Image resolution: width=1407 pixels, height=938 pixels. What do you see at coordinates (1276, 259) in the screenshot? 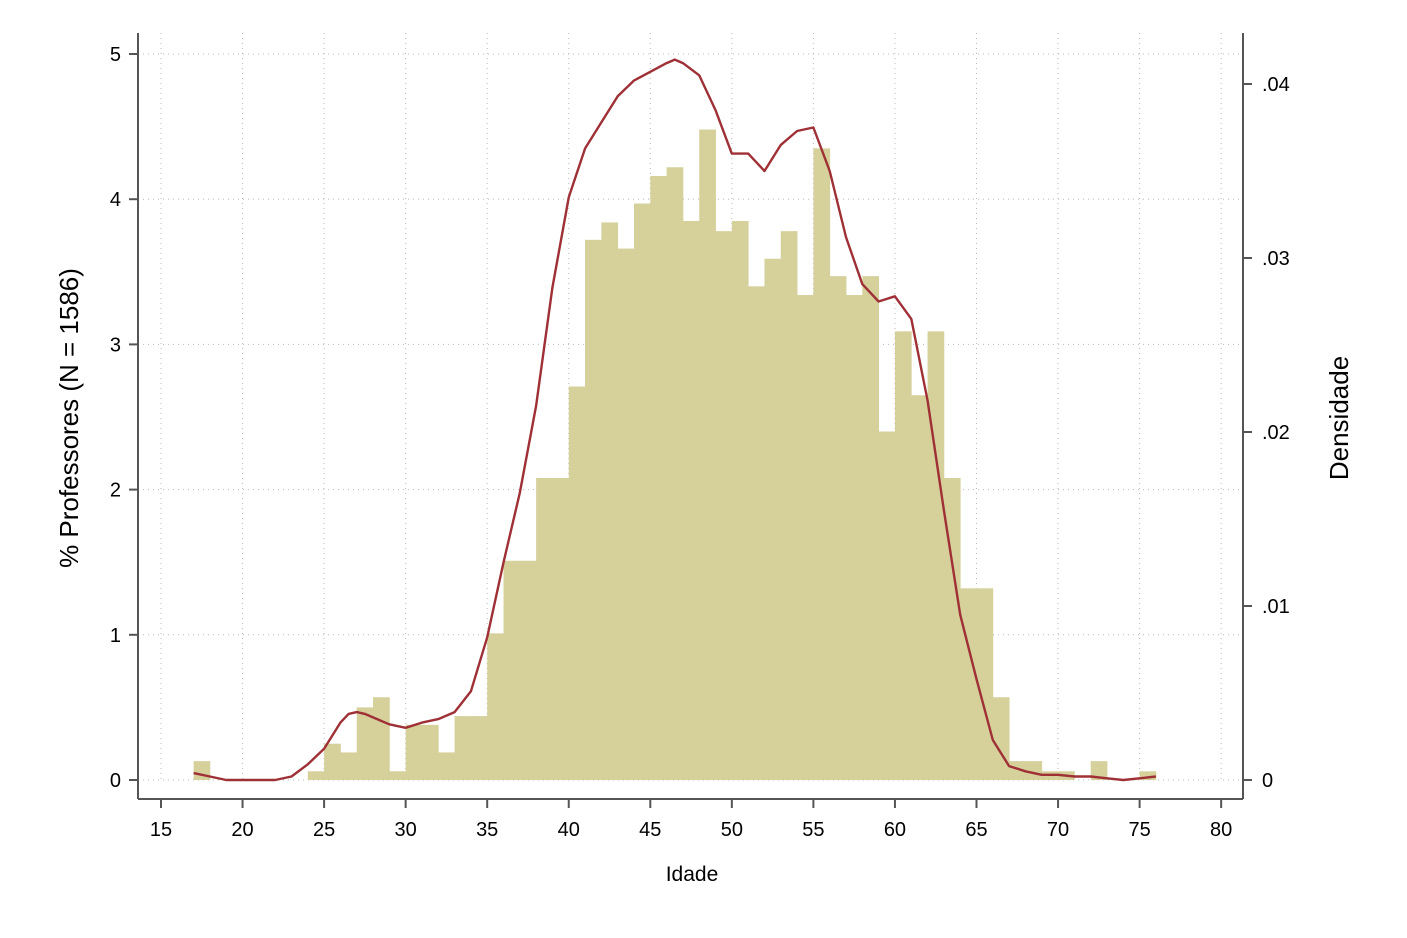
I see `y2-tick-label: .03` at bounding box center [1276, 259].